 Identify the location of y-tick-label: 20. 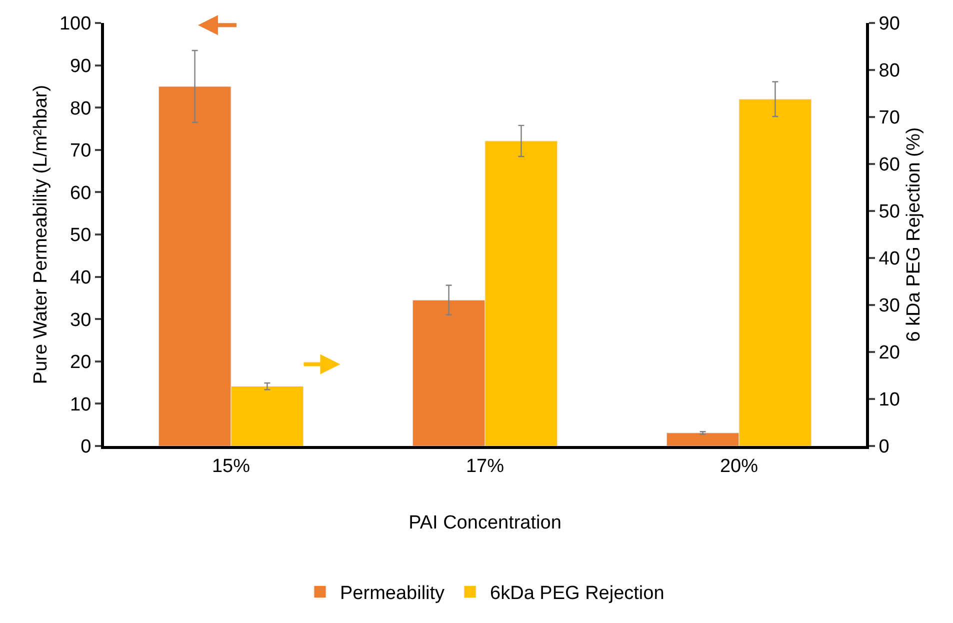
(81, 363).